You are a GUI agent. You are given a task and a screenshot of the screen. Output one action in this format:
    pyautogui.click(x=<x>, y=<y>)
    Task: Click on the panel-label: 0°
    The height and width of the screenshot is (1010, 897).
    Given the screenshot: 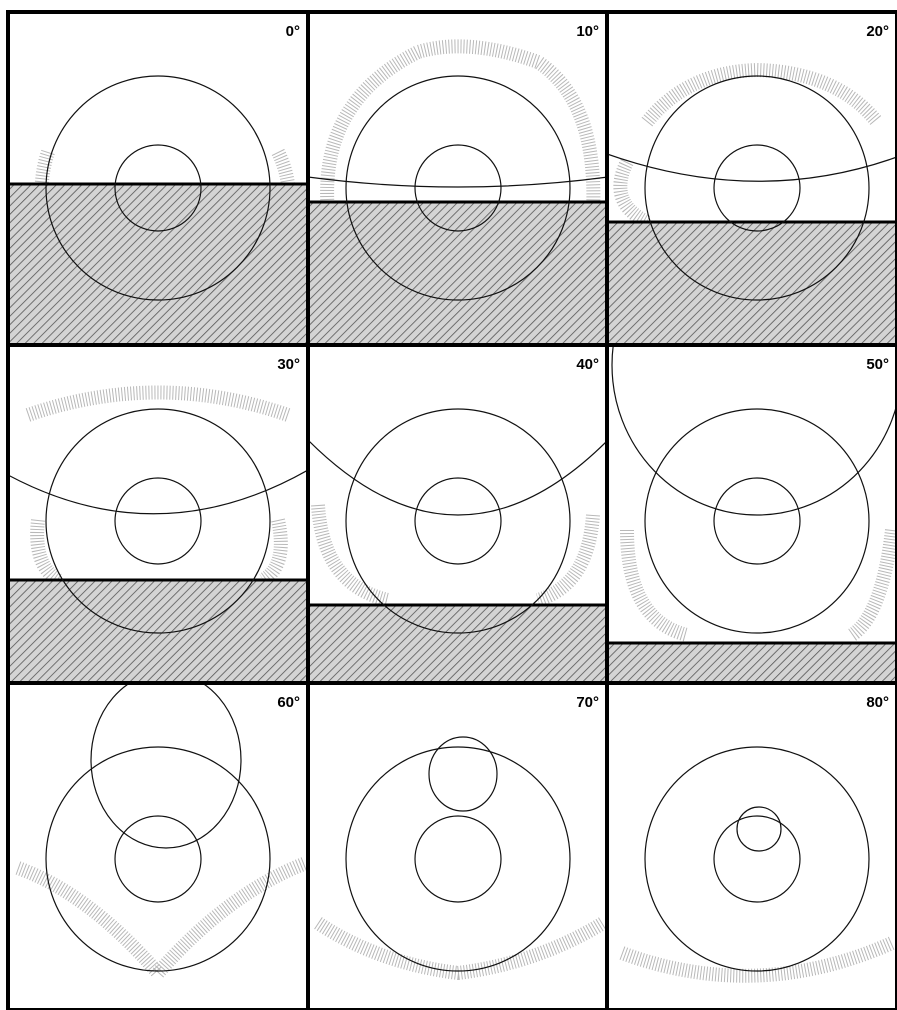 What is the action you would take?
    pyautogui.click(x=293, y=31)
    